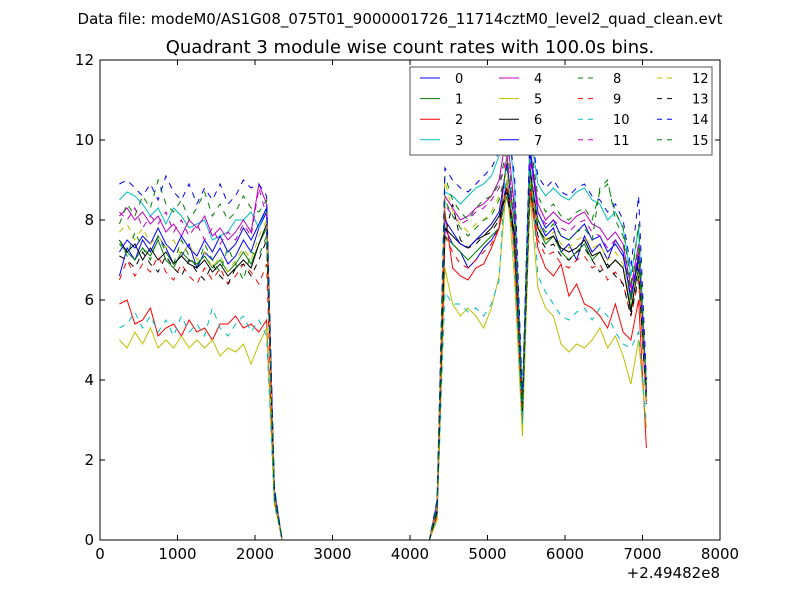  Describe the element at coordinates (100, 554) in the screenshot. I see `x-tick-label: 0` at that location.